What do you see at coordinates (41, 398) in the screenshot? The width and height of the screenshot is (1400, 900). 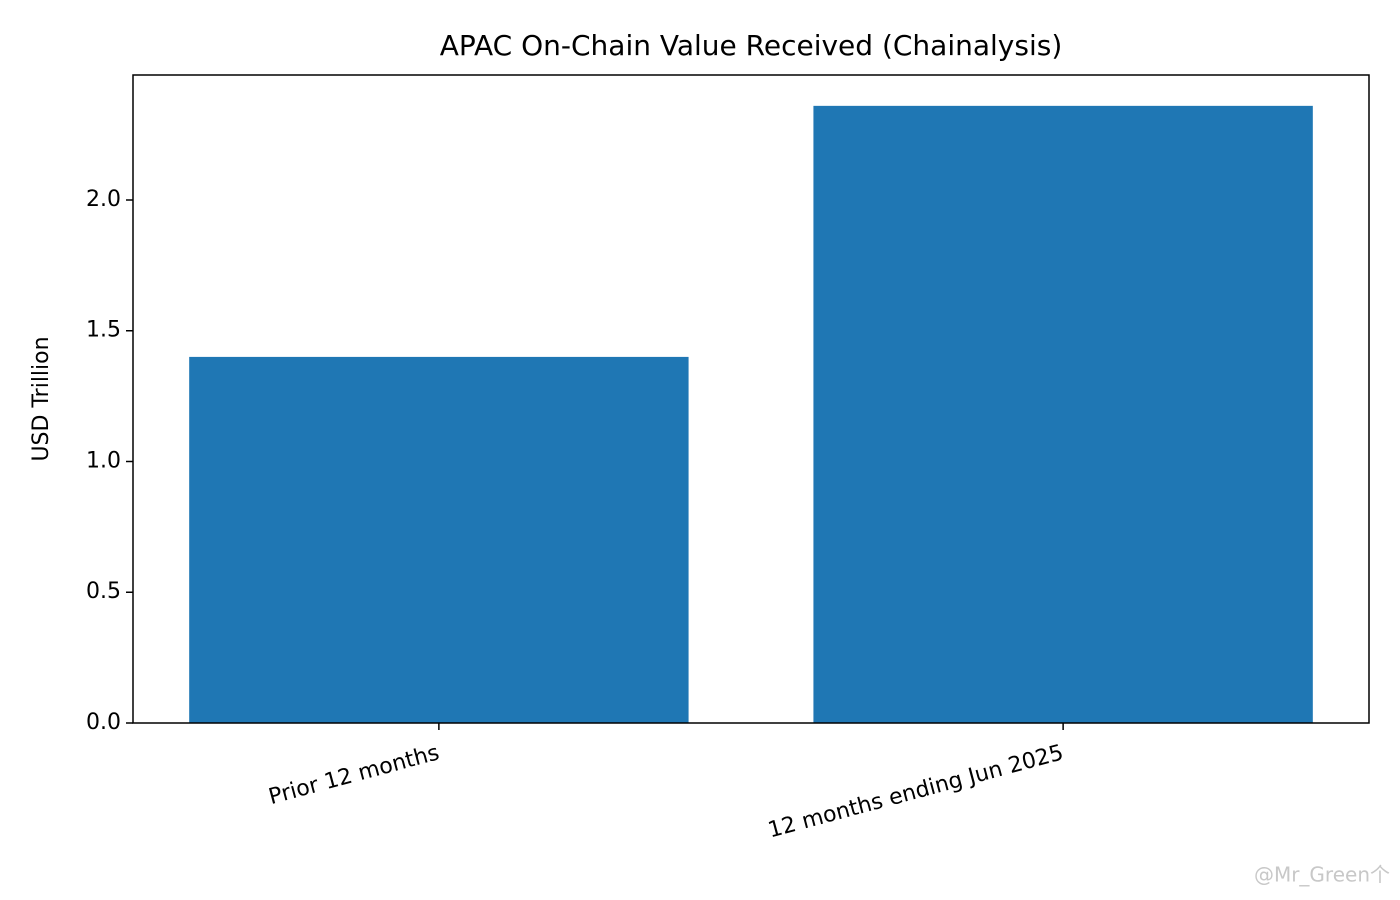 I see `y-axis-label: USD Trillion` at bounding box center [41, 398].